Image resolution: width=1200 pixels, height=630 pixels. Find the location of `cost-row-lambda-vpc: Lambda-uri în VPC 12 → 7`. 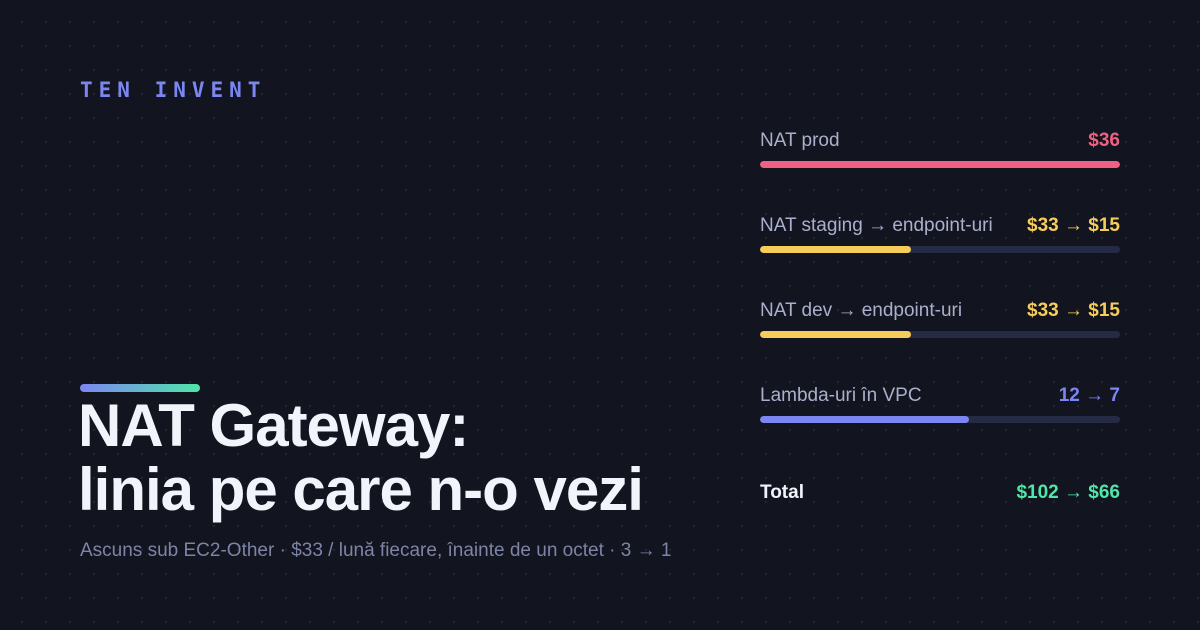

cost-row-lambda-vpc: Lambda-uri în VPC 12 → 7 is located at coordinates (940, 404).